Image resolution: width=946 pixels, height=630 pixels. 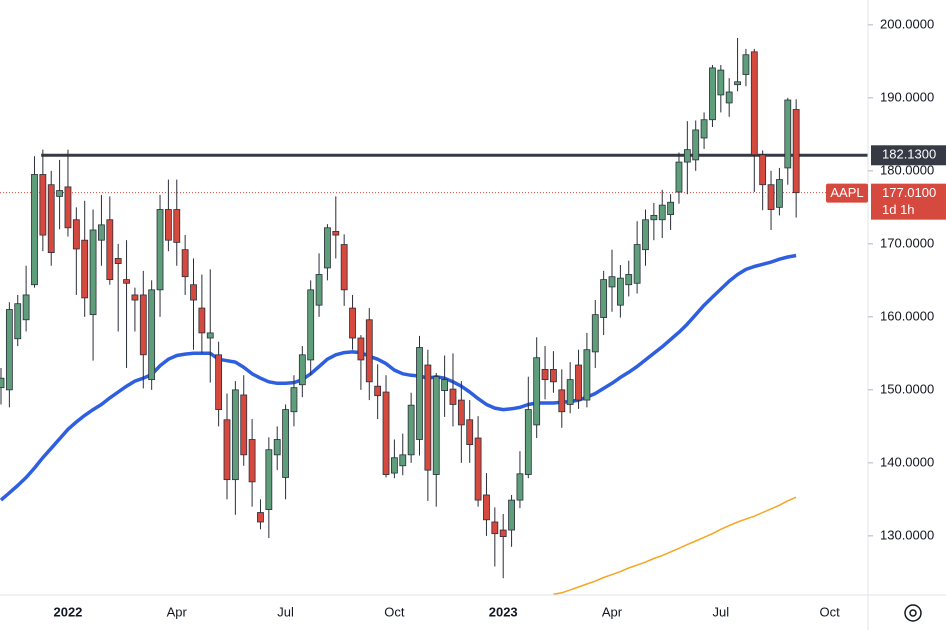 I want to click on x-tick-label: 2023, so click(x=503, y=611).